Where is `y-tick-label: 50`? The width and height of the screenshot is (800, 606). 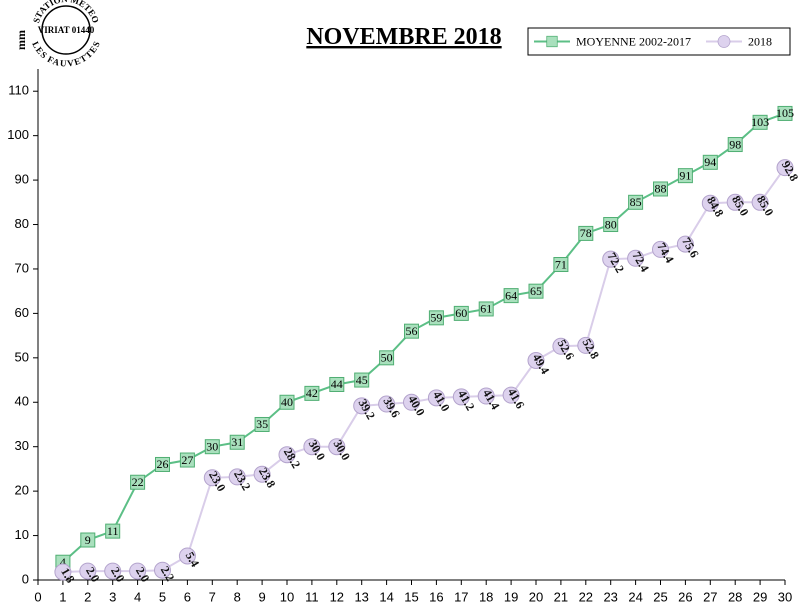 y-tick-label: 50 is located at coordinates (22, 356).